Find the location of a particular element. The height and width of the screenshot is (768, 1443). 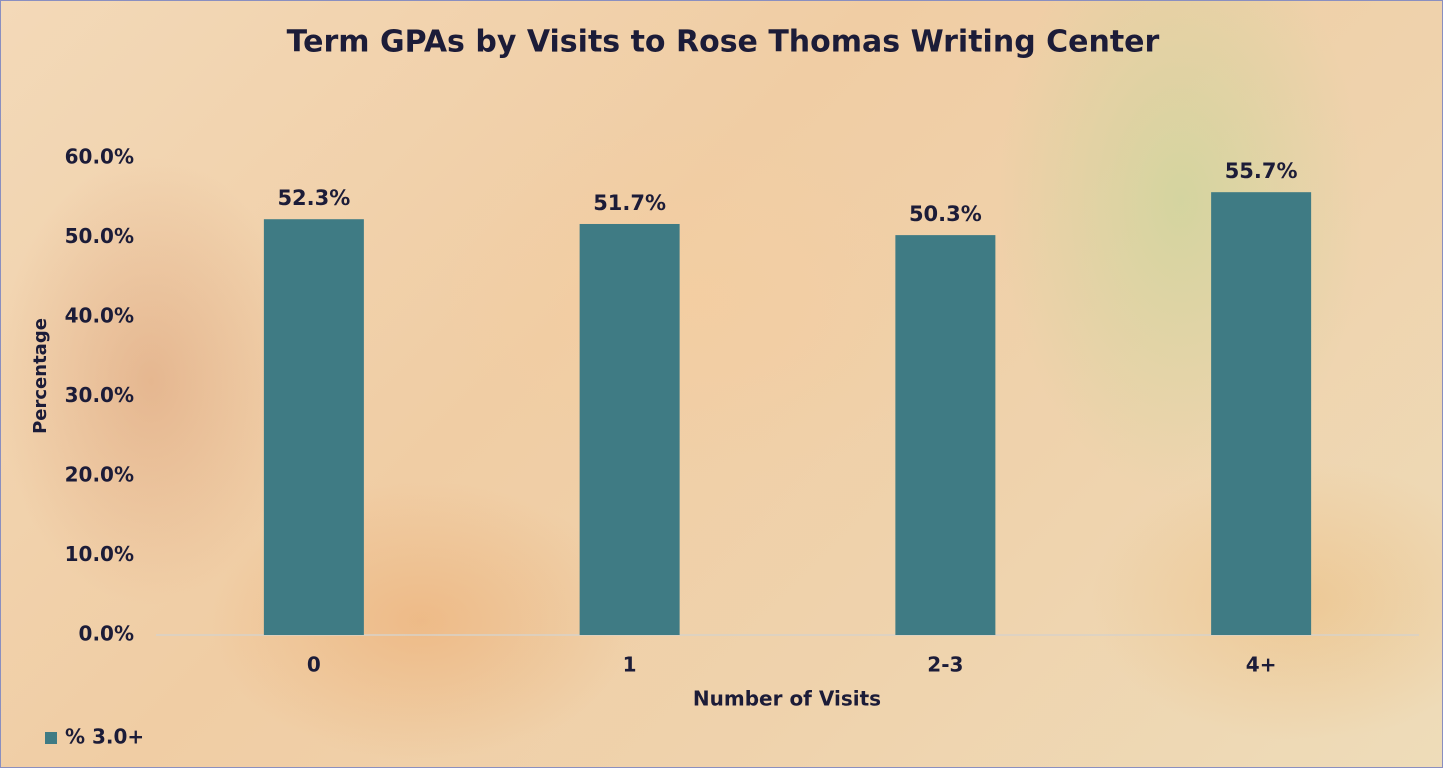

x-tick-label: 1 is located at coordinates (630, 665).